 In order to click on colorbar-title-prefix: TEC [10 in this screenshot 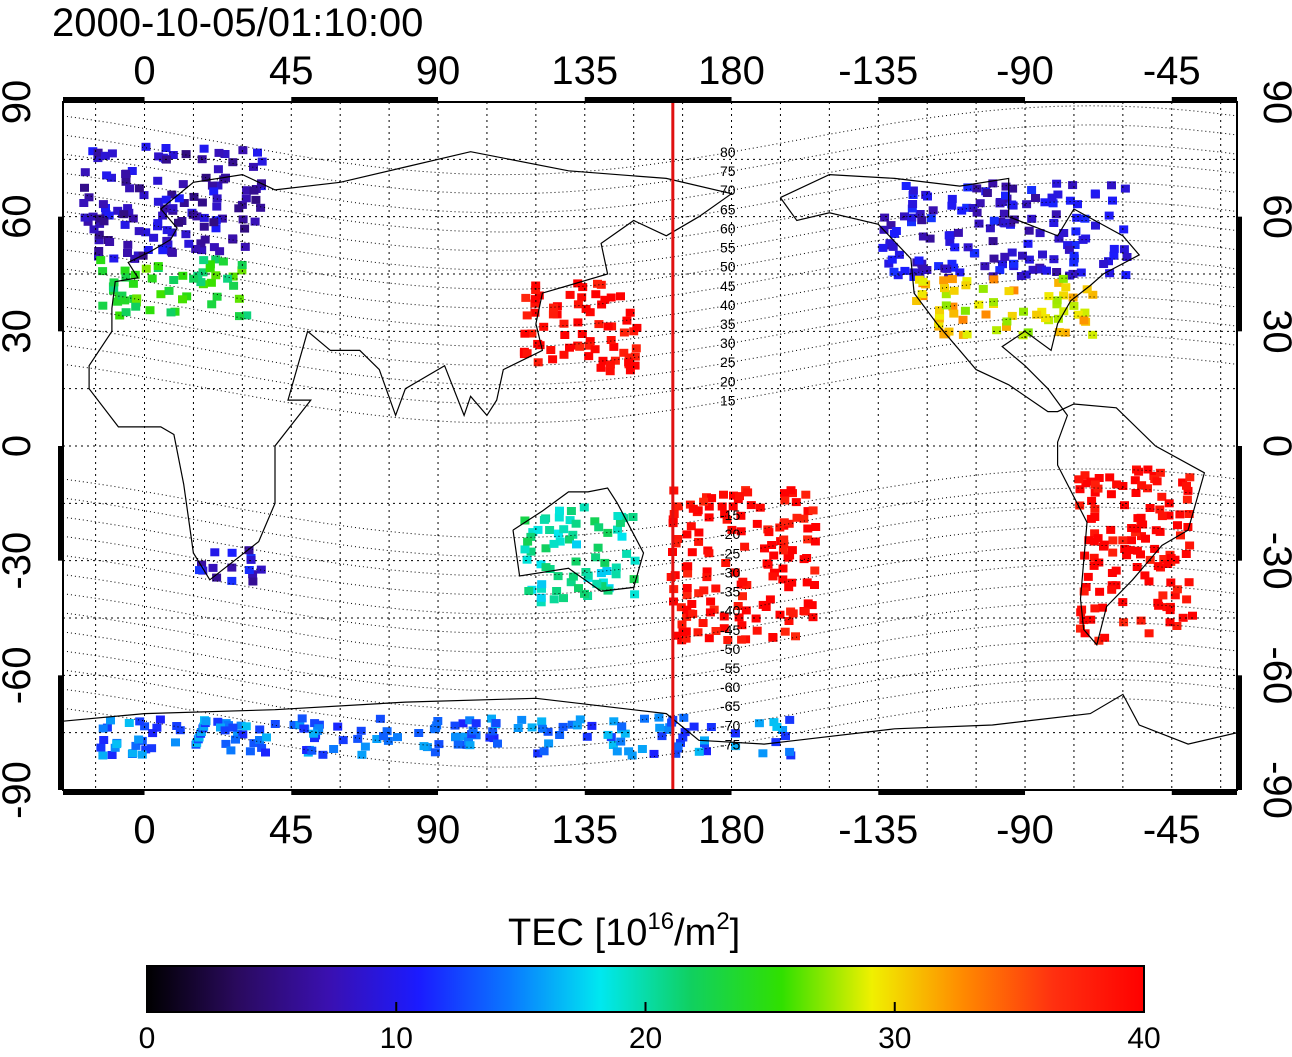, I will do `click(577, 933)`.